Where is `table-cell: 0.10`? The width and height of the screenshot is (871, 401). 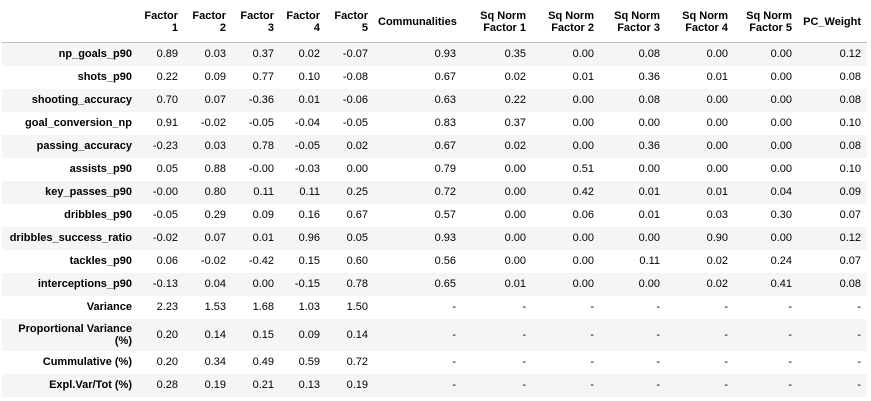 table-cell: 0.10 is located at coordinates (850, 169).